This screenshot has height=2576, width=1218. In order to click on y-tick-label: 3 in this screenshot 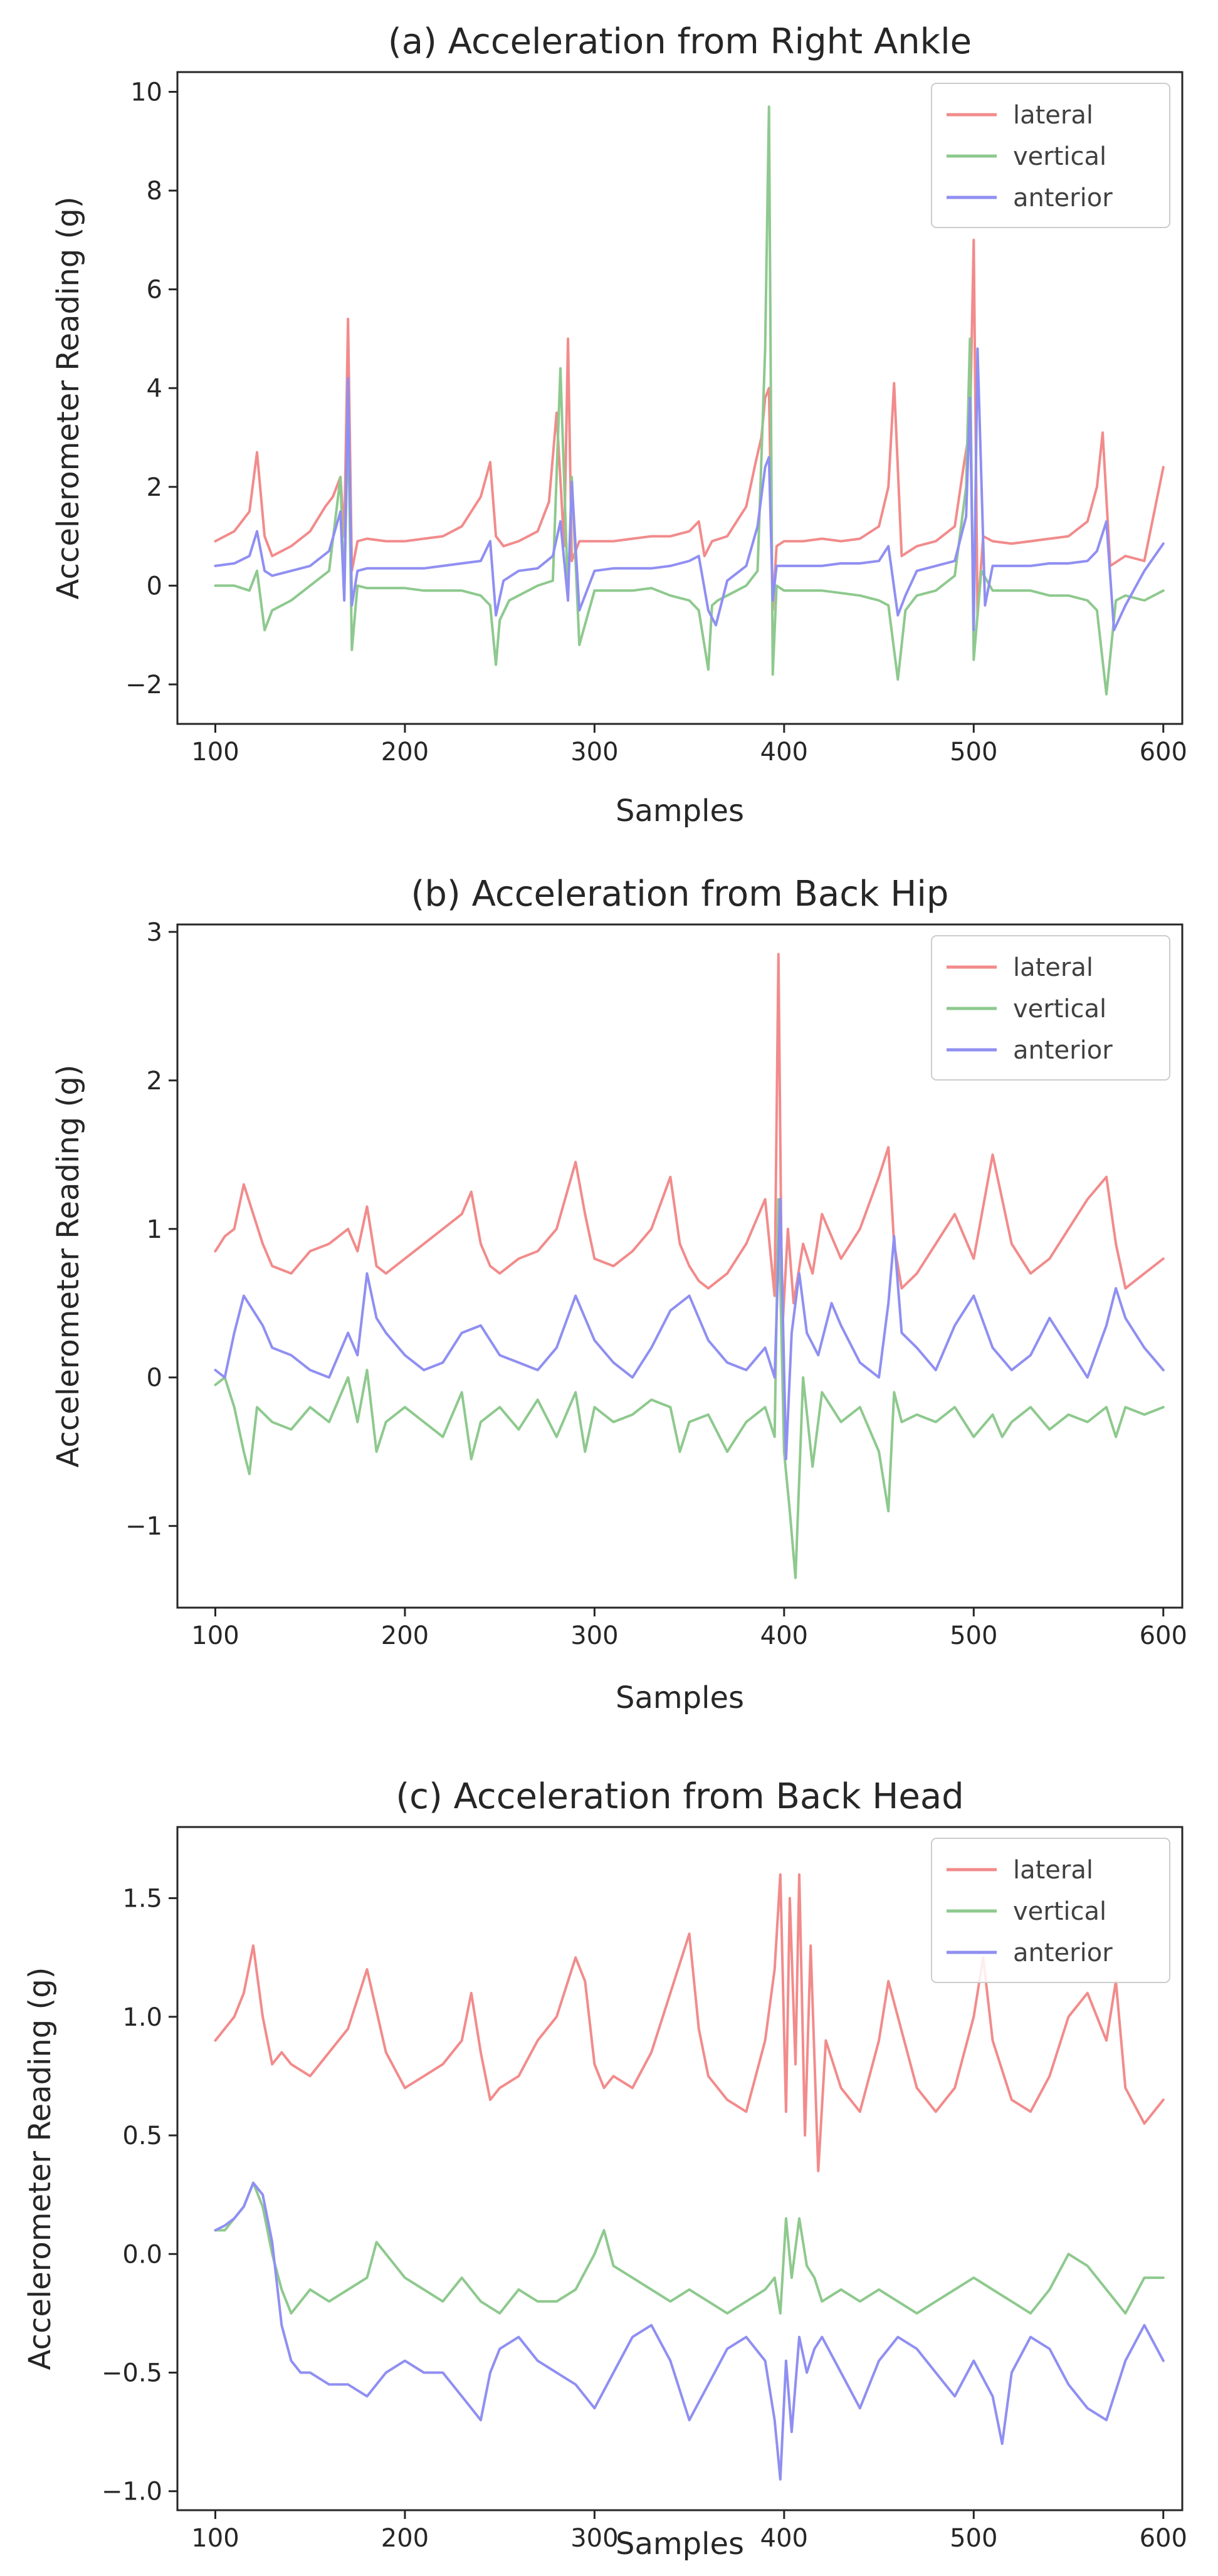, I will do `click(154, 932)`.